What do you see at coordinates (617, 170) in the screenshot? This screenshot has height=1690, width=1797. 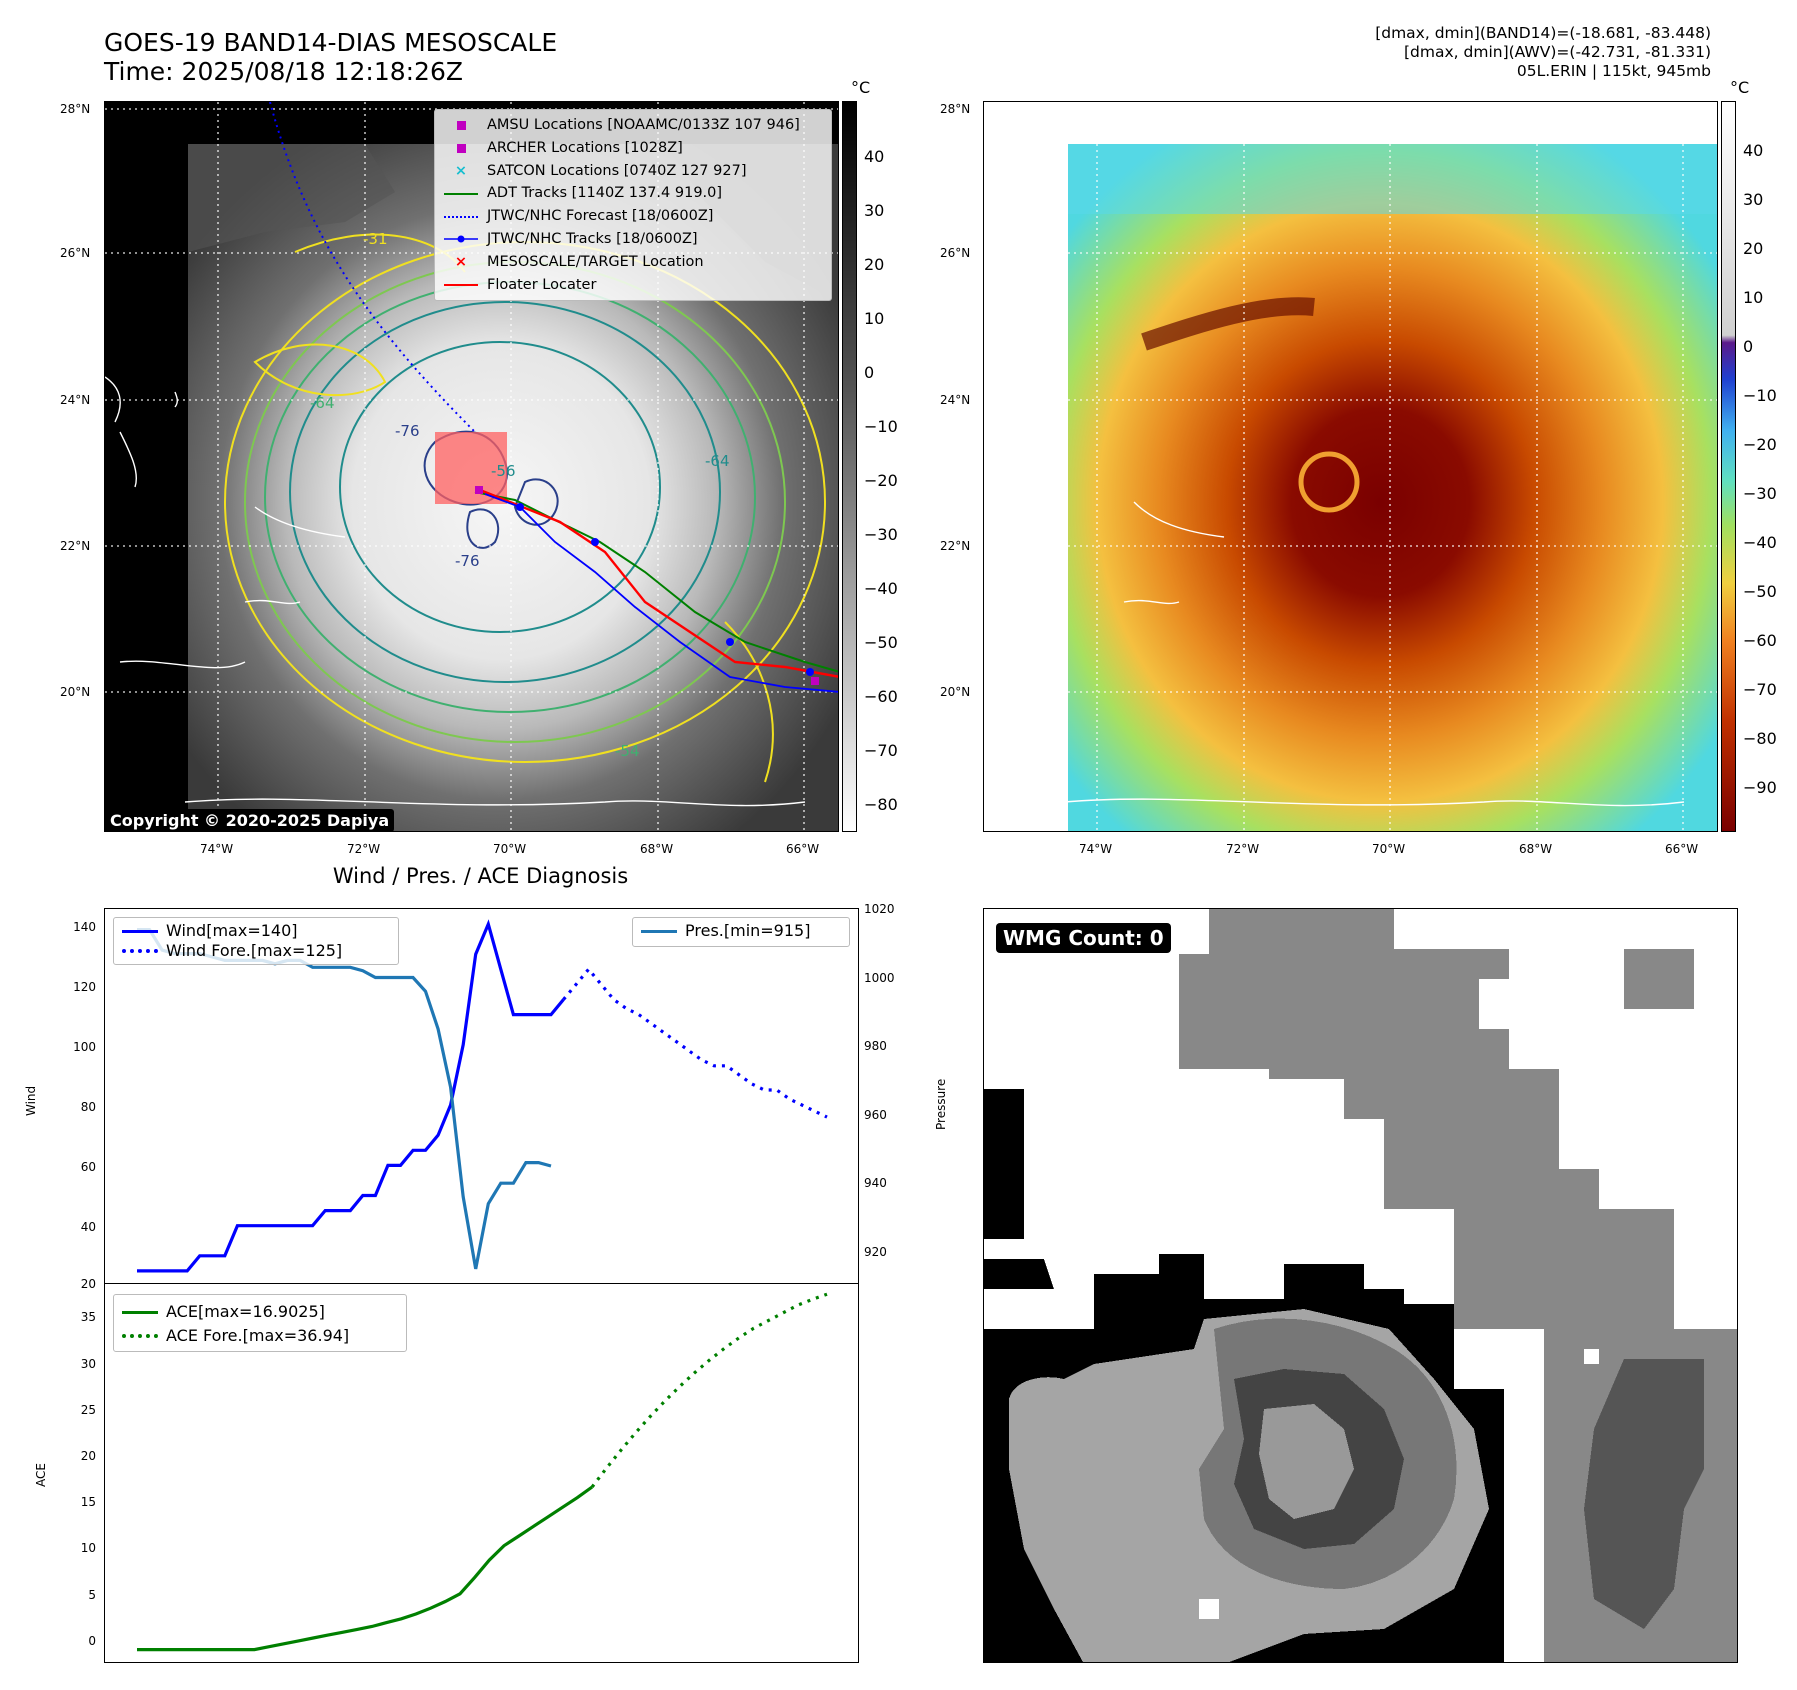 I see `legend-label: SATCON Locations [0740Z 127 927]` at bounding box center [617, 170].